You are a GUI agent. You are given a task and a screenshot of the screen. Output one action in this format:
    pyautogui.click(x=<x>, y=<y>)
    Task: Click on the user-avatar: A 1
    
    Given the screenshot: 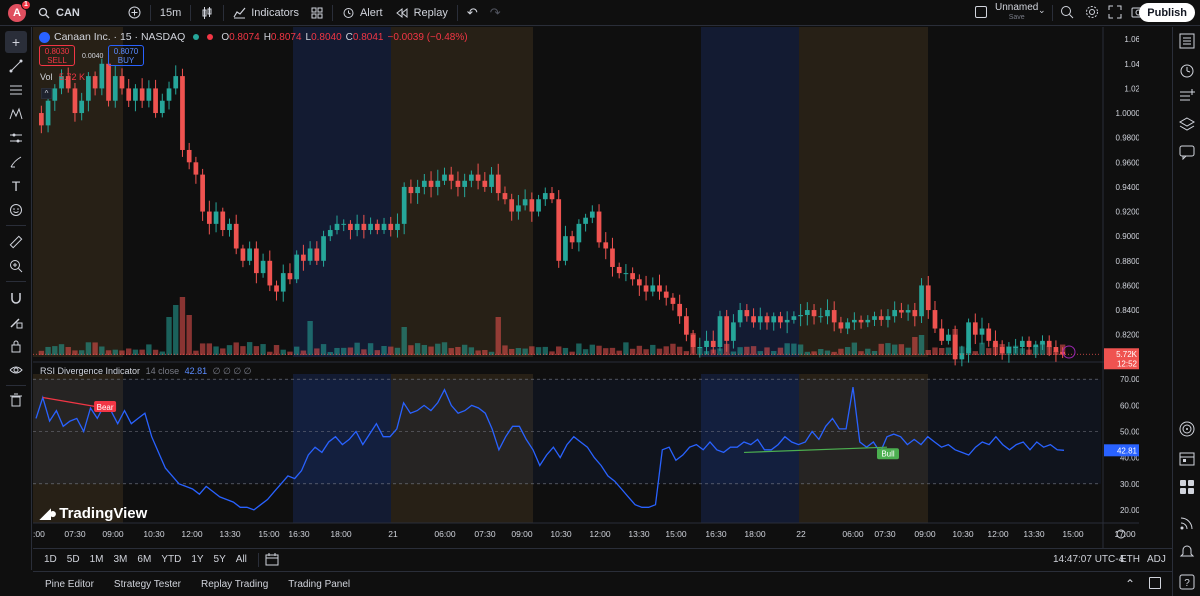 What is the action you would take?
    pyautogui.click(x=19, y=11)
    